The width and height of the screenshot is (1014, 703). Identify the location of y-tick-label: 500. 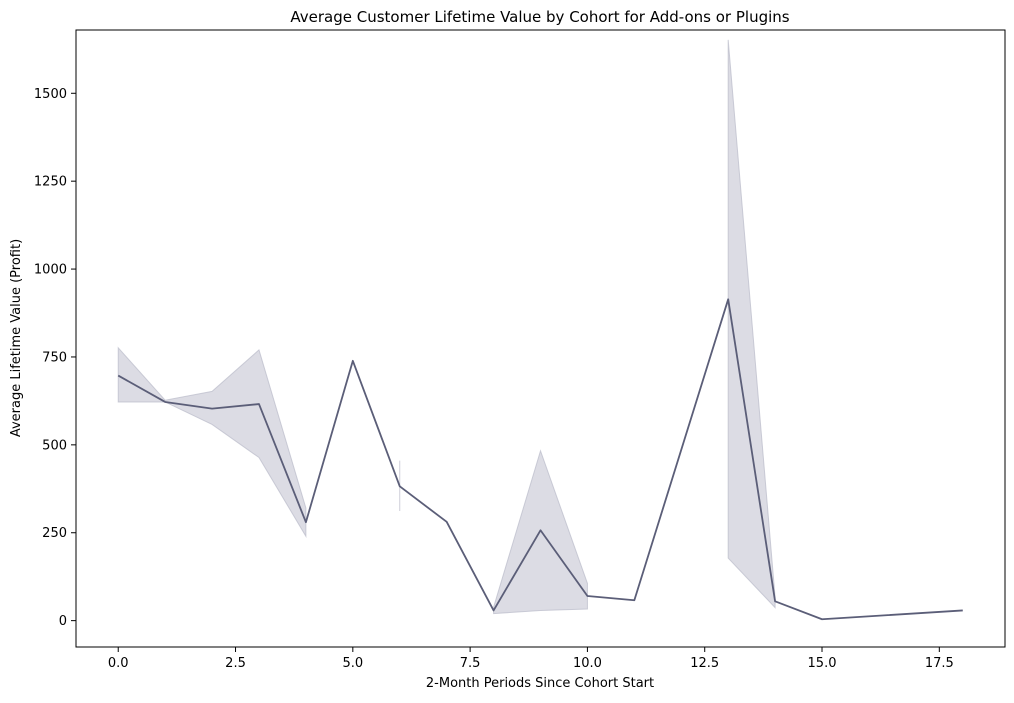
(54, 445).